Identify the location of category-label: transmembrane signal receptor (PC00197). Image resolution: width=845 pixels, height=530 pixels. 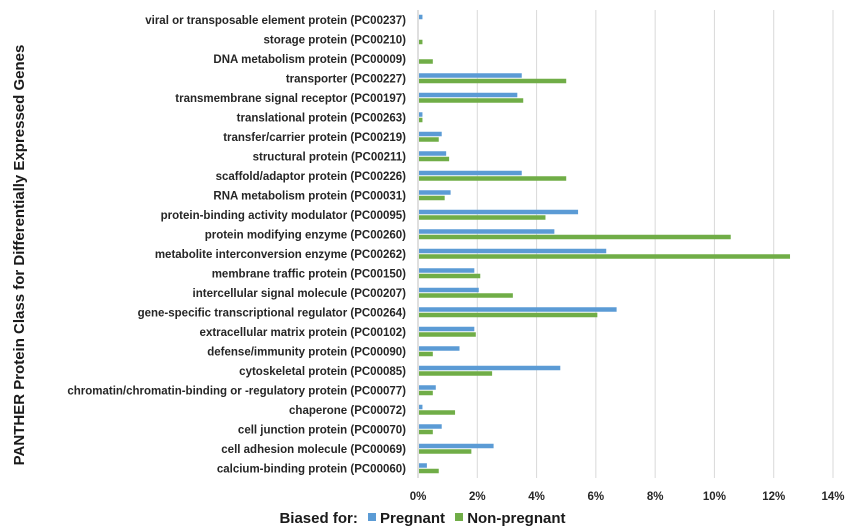
(290, 99).